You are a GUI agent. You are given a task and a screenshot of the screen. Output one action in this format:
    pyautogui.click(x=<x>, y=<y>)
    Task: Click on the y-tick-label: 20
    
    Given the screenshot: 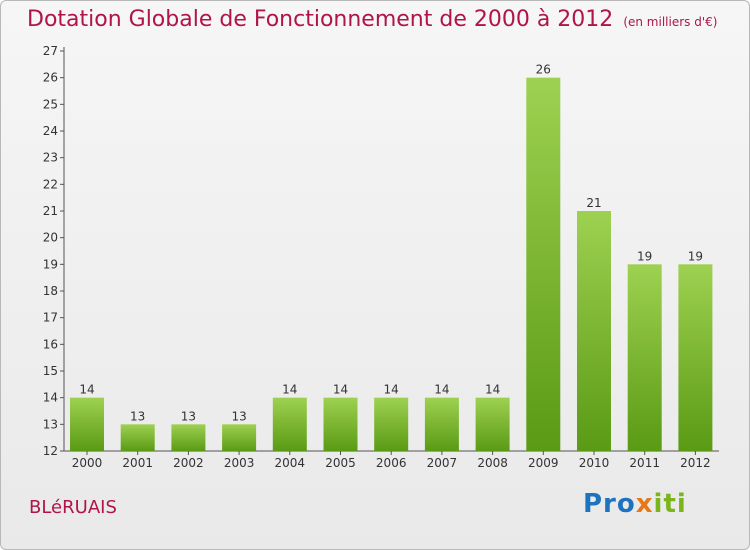 What is the action you would take?
    pyautogui.click(x=50, y=238)
    